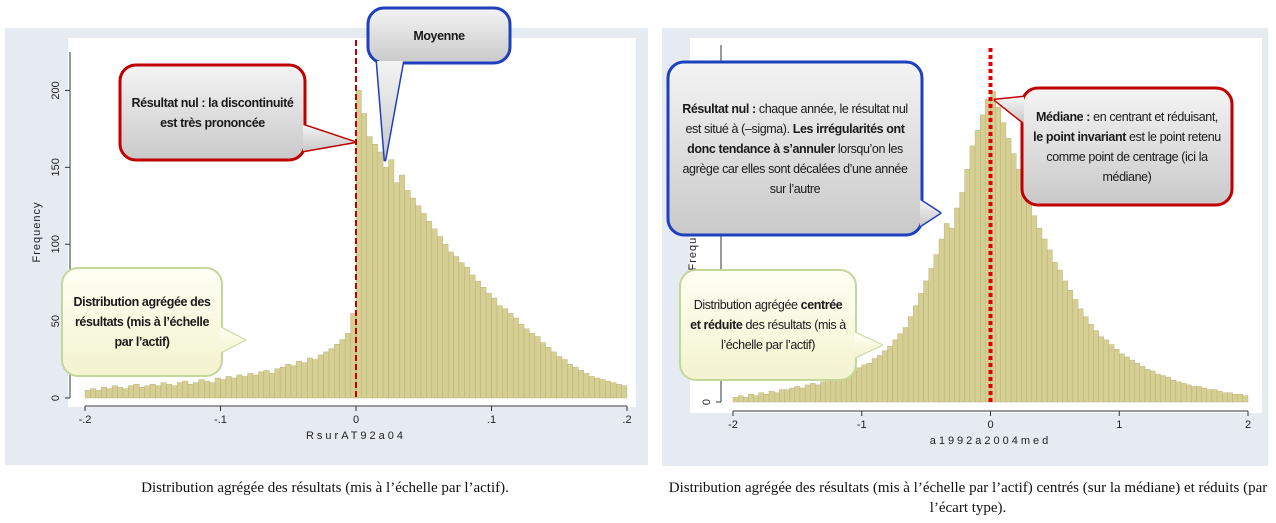  I want to click on callout-segment: Médiane :, so click(1063, 116).